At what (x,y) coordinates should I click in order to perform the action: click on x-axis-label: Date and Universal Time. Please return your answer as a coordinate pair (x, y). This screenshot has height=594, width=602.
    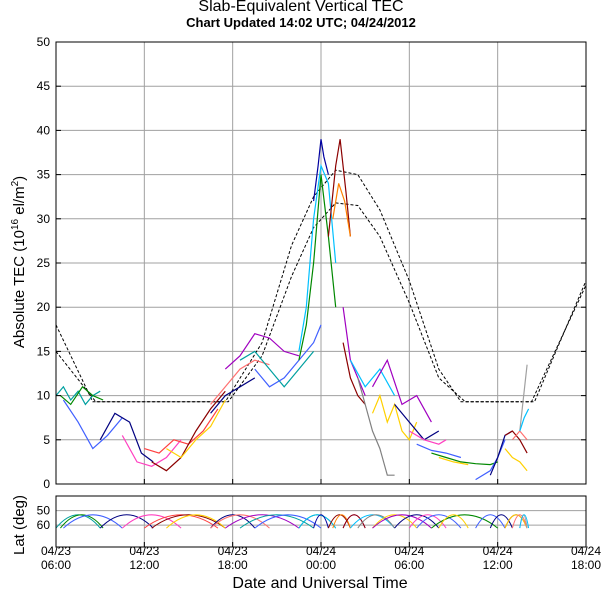
    Looking at the image, I should click on (319, 583).